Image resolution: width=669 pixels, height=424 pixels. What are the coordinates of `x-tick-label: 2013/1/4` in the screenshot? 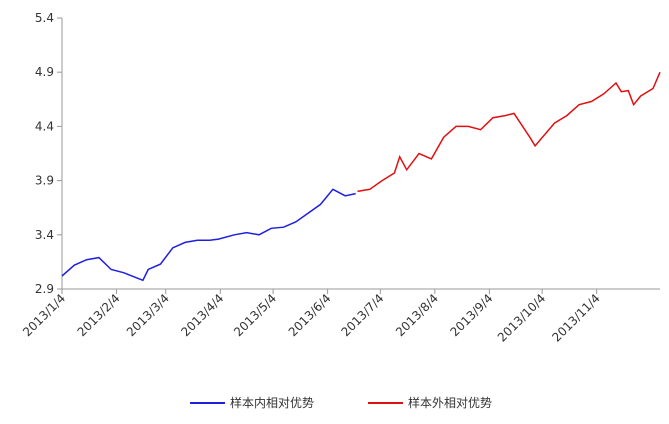 It's located at (44, 315).